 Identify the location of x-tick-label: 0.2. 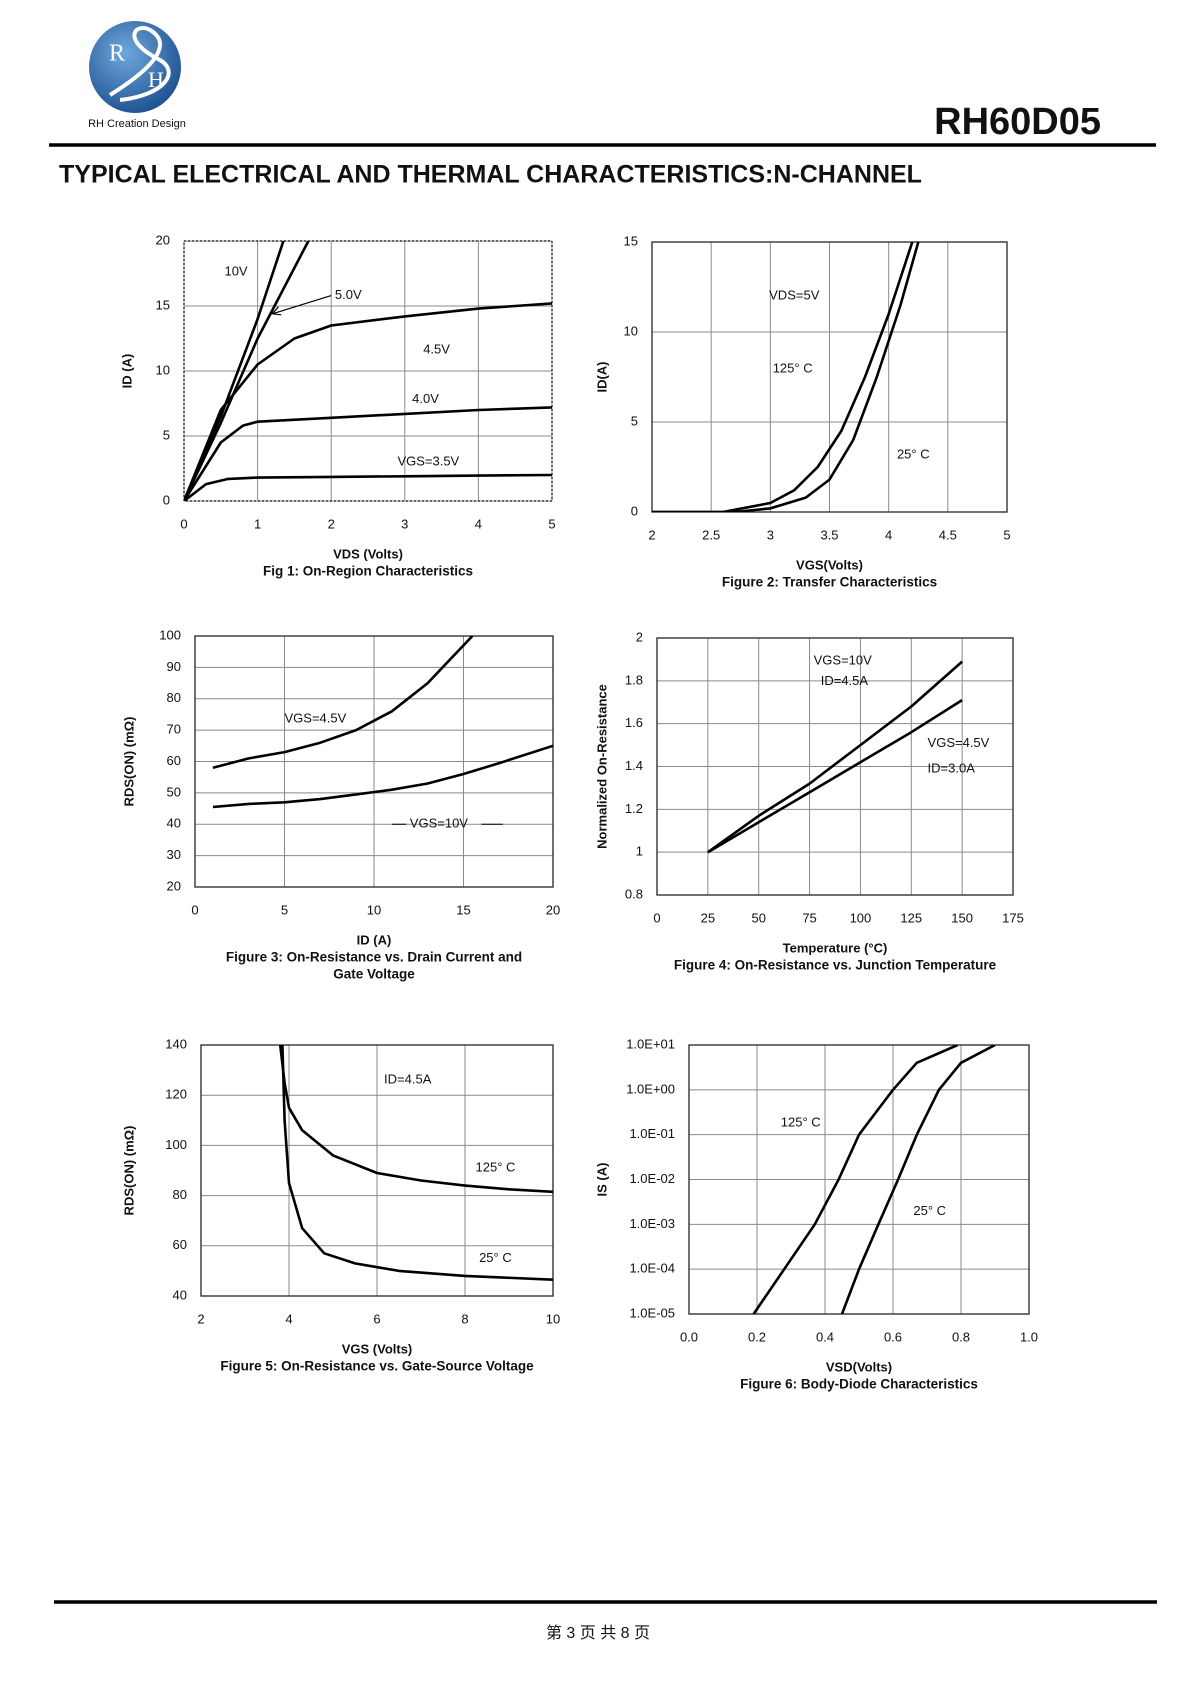
(757, 1336).